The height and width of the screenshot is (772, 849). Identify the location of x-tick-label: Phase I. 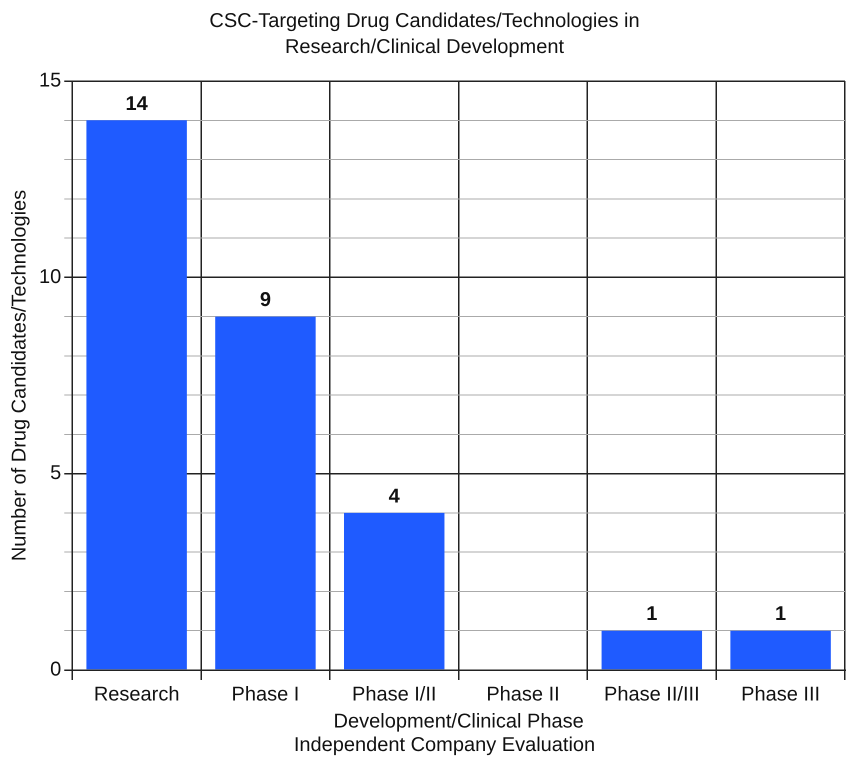
(266, 695).